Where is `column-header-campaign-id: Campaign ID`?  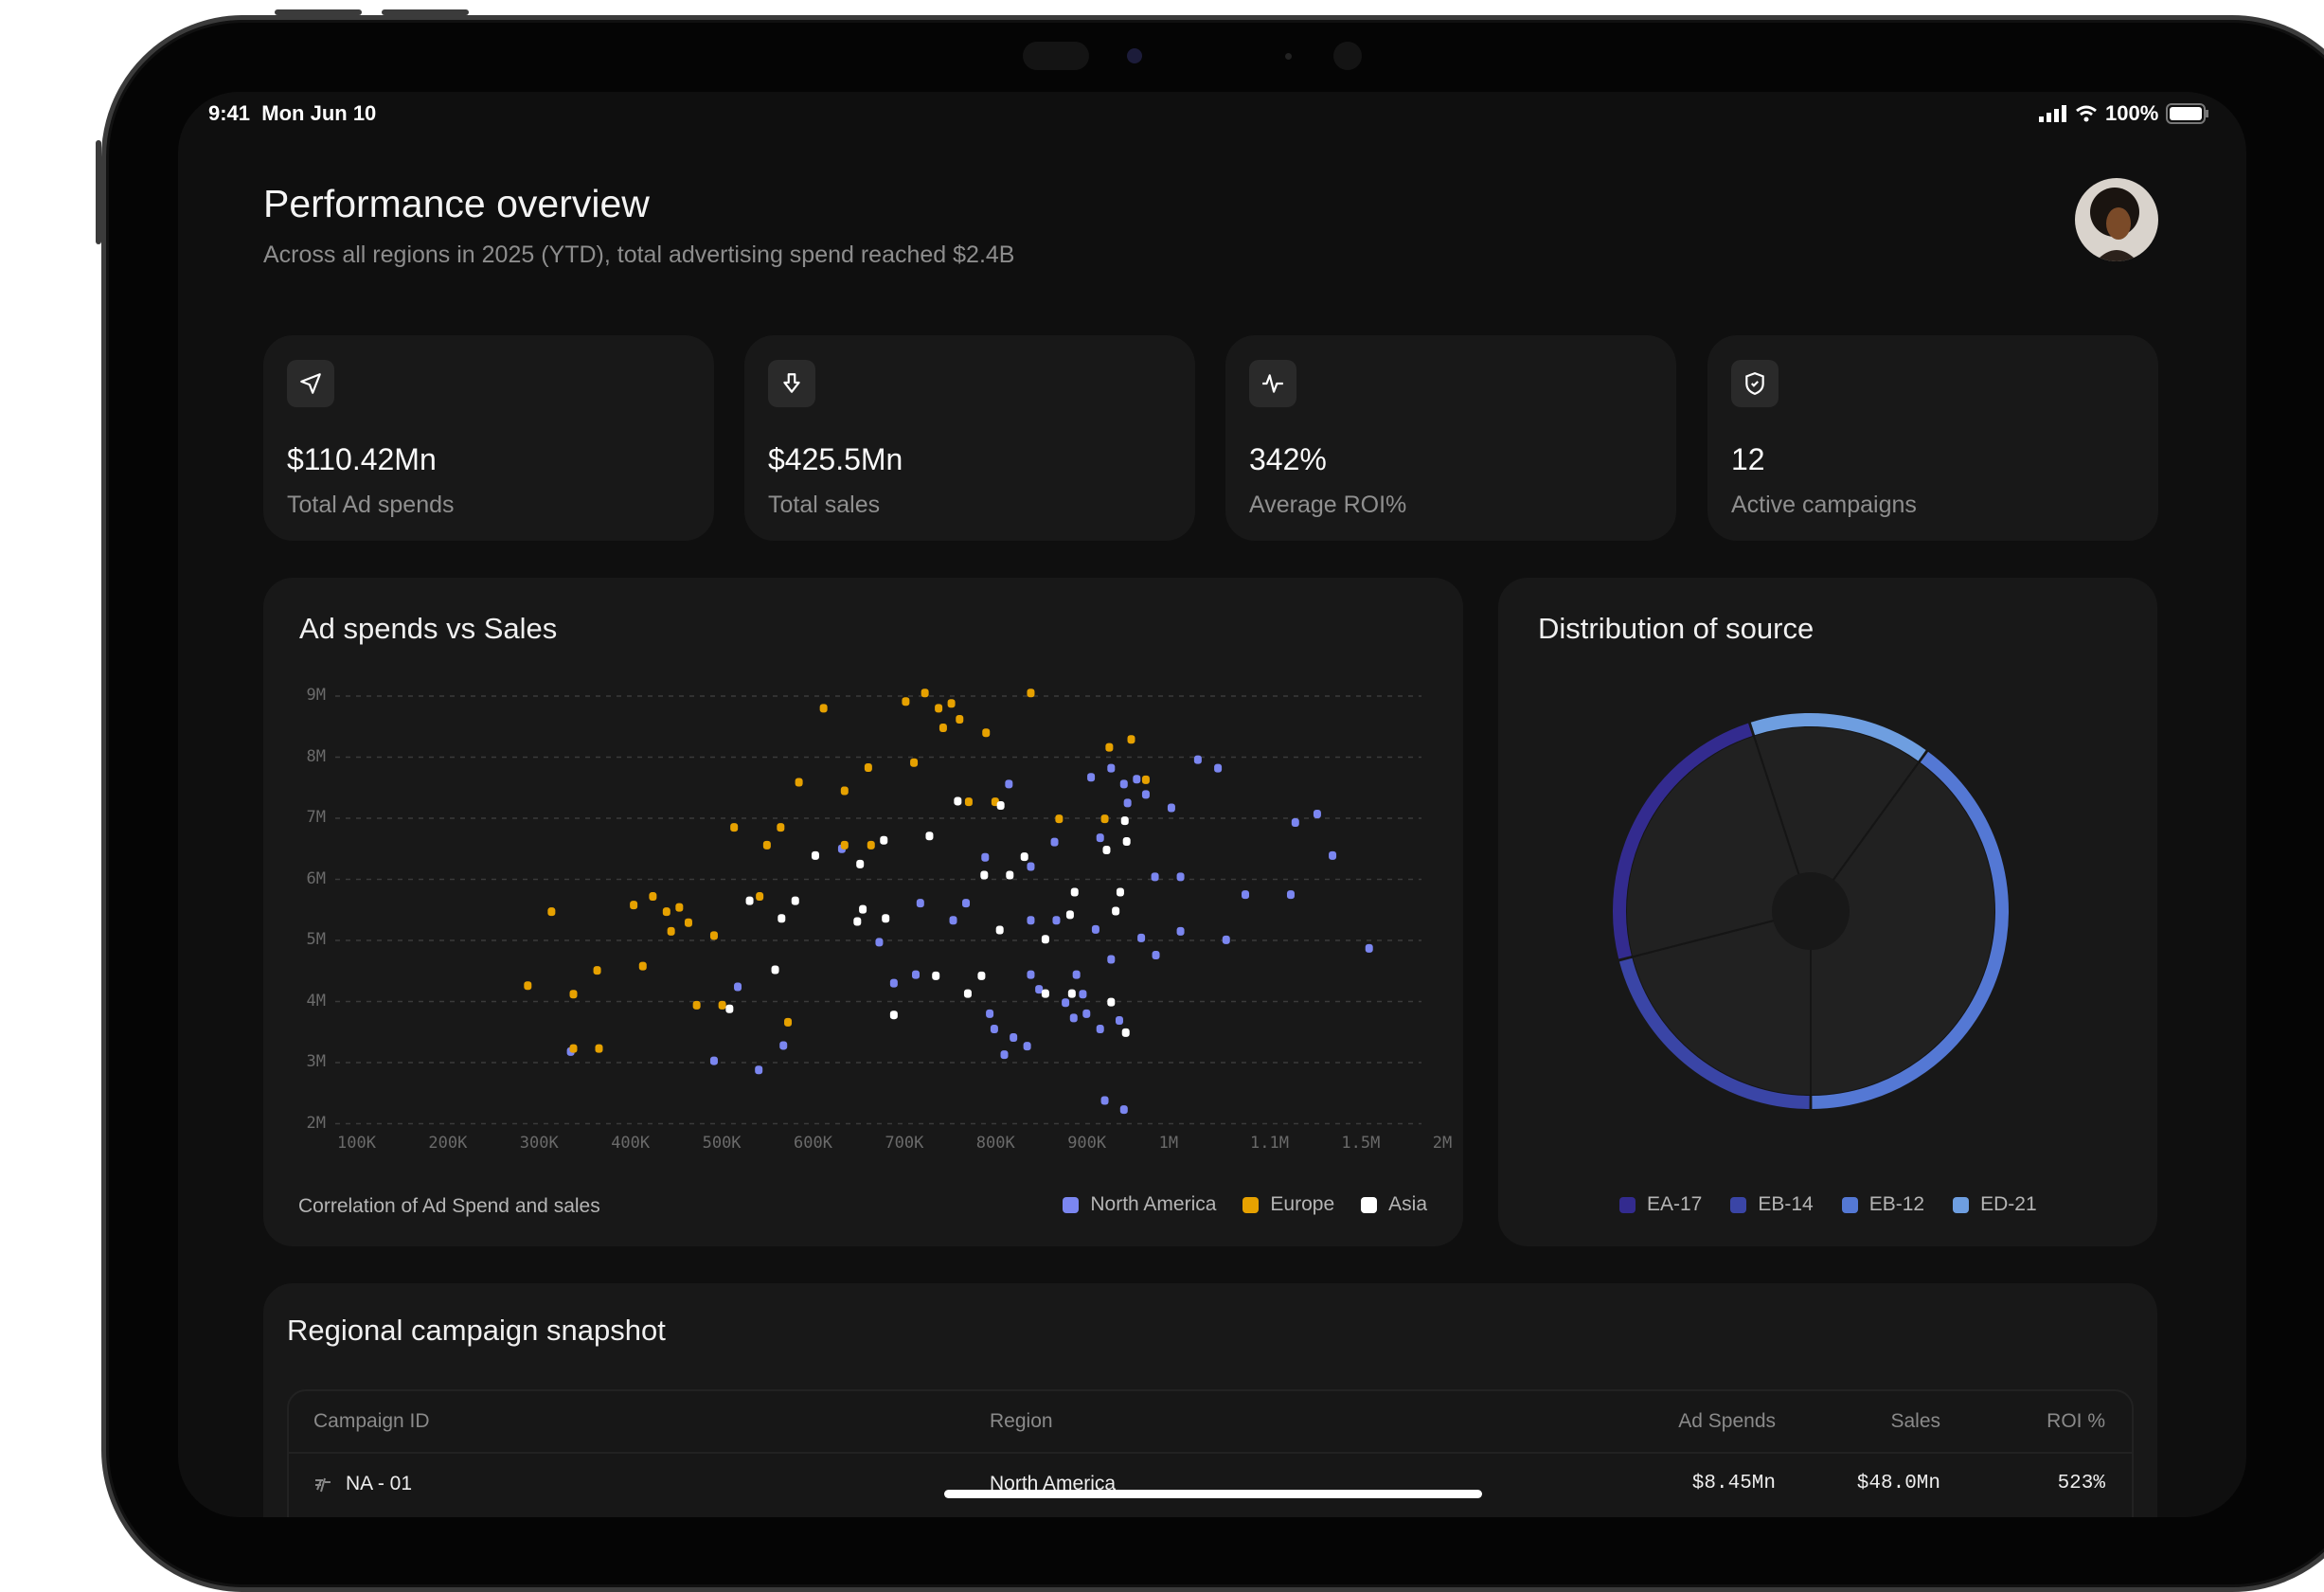 column-header-campaign-id: Campaign ID is located at coordinates (372, 1421).